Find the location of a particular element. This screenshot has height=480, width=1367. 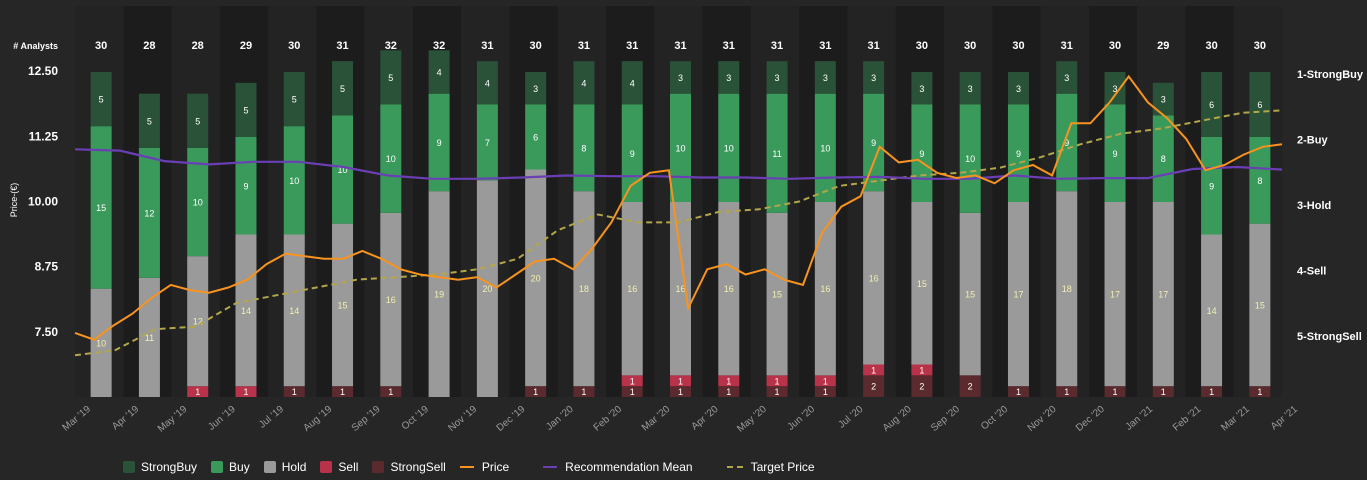

legend-strongbuy-swatch is located at coordinates (129, 467).